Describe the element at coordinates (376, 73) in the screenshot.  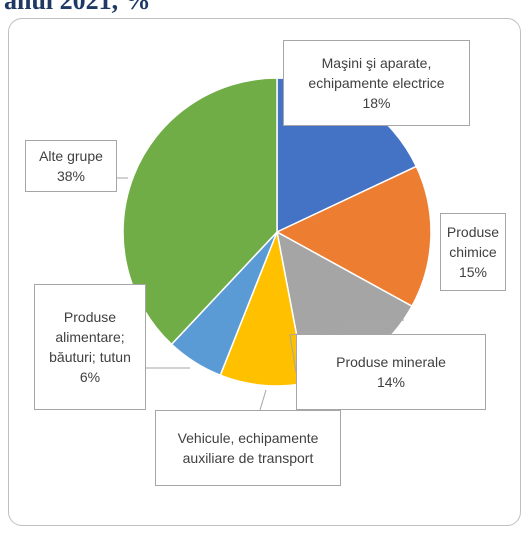
I see `category-label: Maşini şi aparate, echipamente electrice` at that location.